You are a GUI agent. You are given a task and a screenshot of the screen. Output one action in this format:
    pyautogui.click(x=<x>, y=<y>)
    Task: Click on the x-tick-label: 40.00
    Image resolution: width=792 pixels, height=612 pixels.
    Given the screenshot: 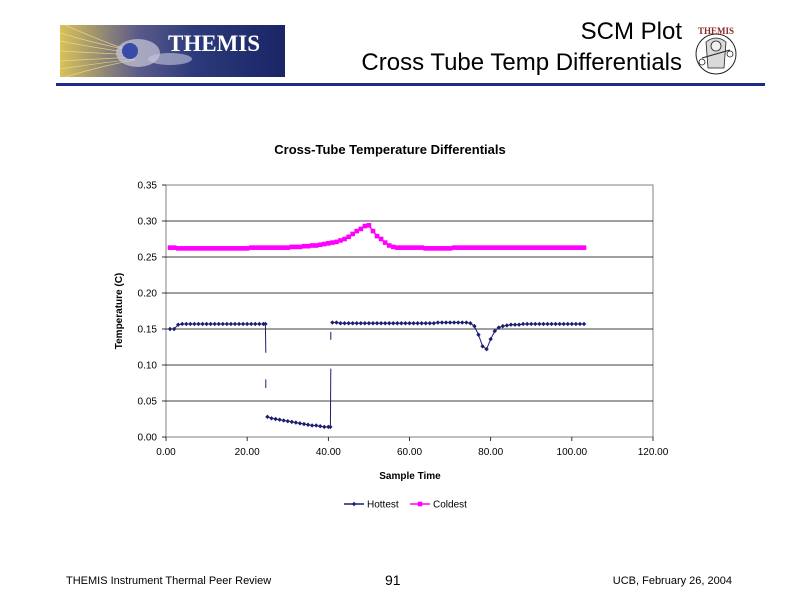 What is the action you would take?
    pyautogui.click(x=328, y=452)
    